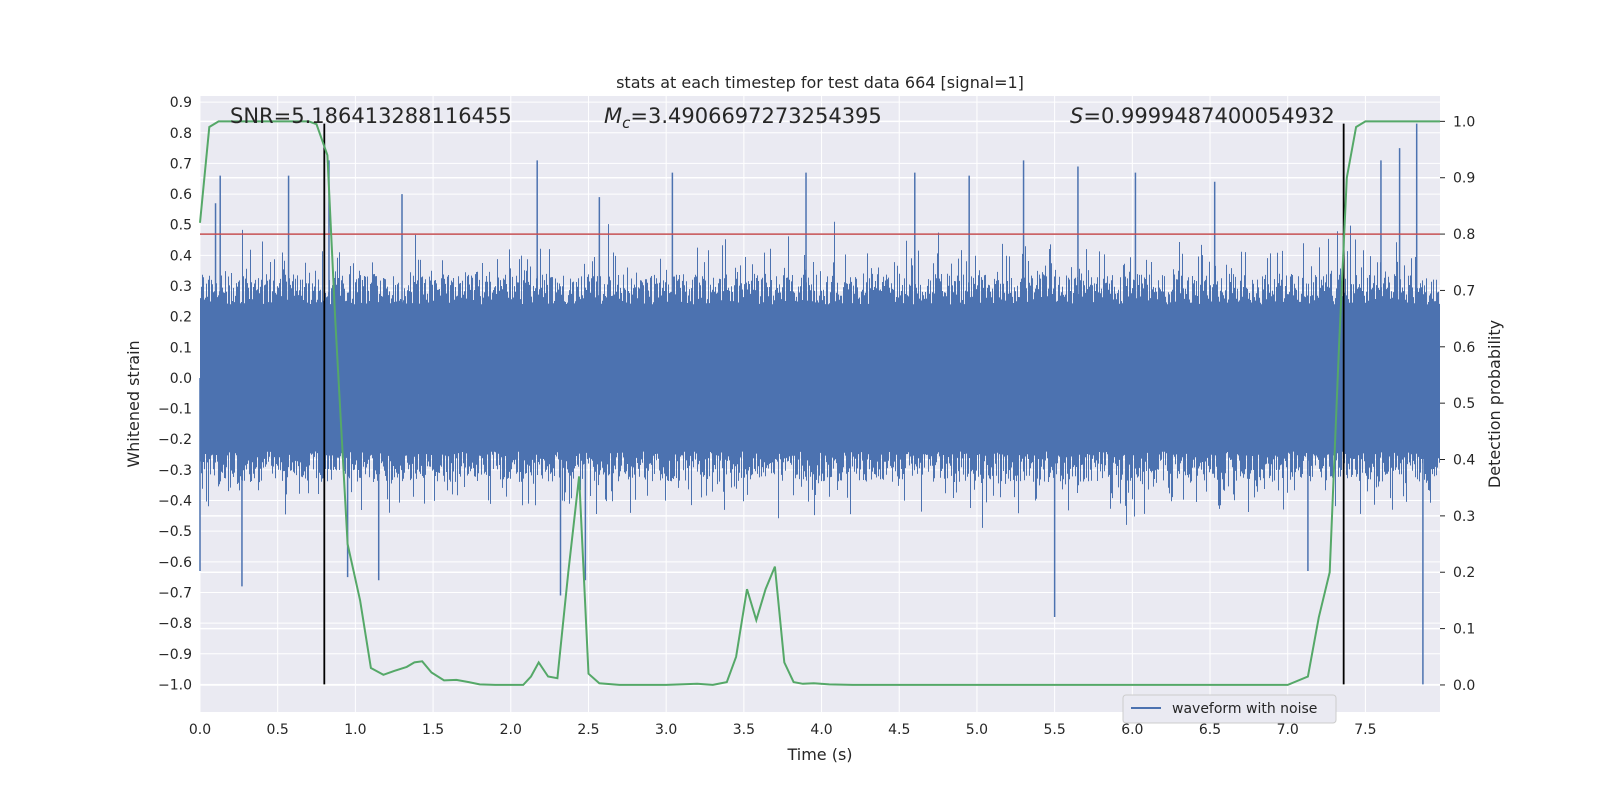 This screenshot has height=800, width=1600. Describe the element at coordinates (1365, 730) in the screenshot. I see `x-tick-label: 7.5` at that location.